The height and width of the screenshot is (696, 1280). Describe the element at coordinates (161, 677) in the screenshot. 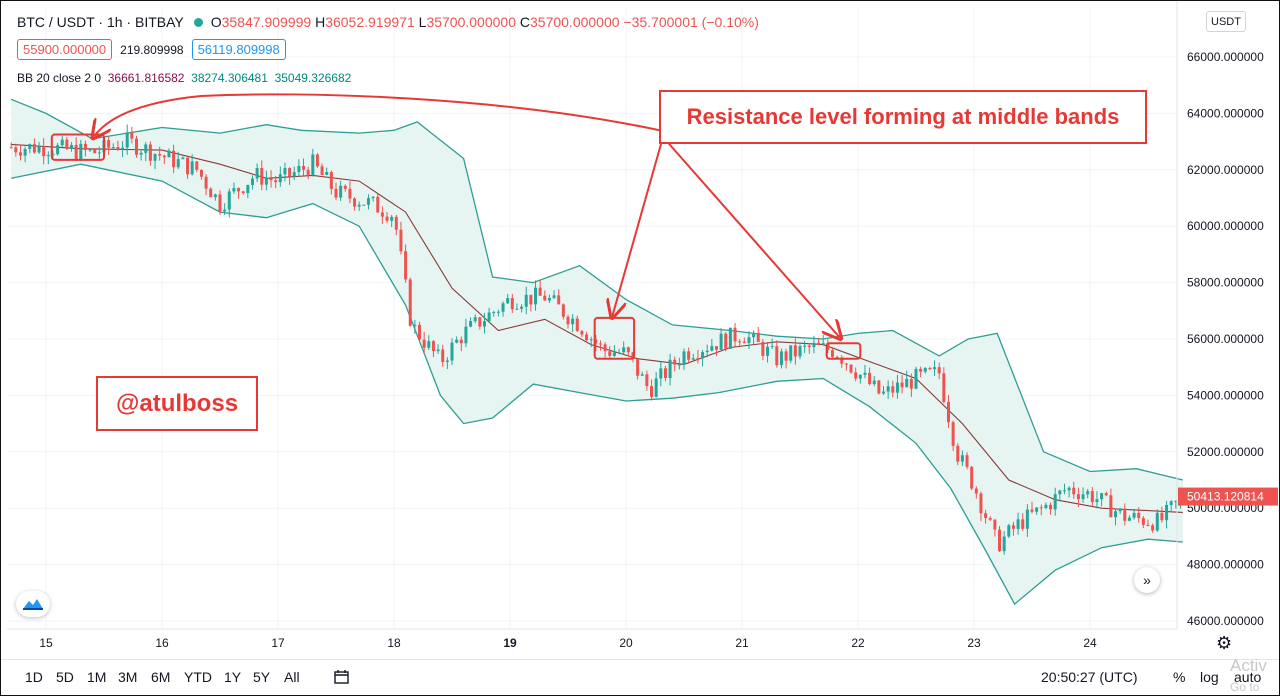

I see `range-6m-button: 6M` at that location.